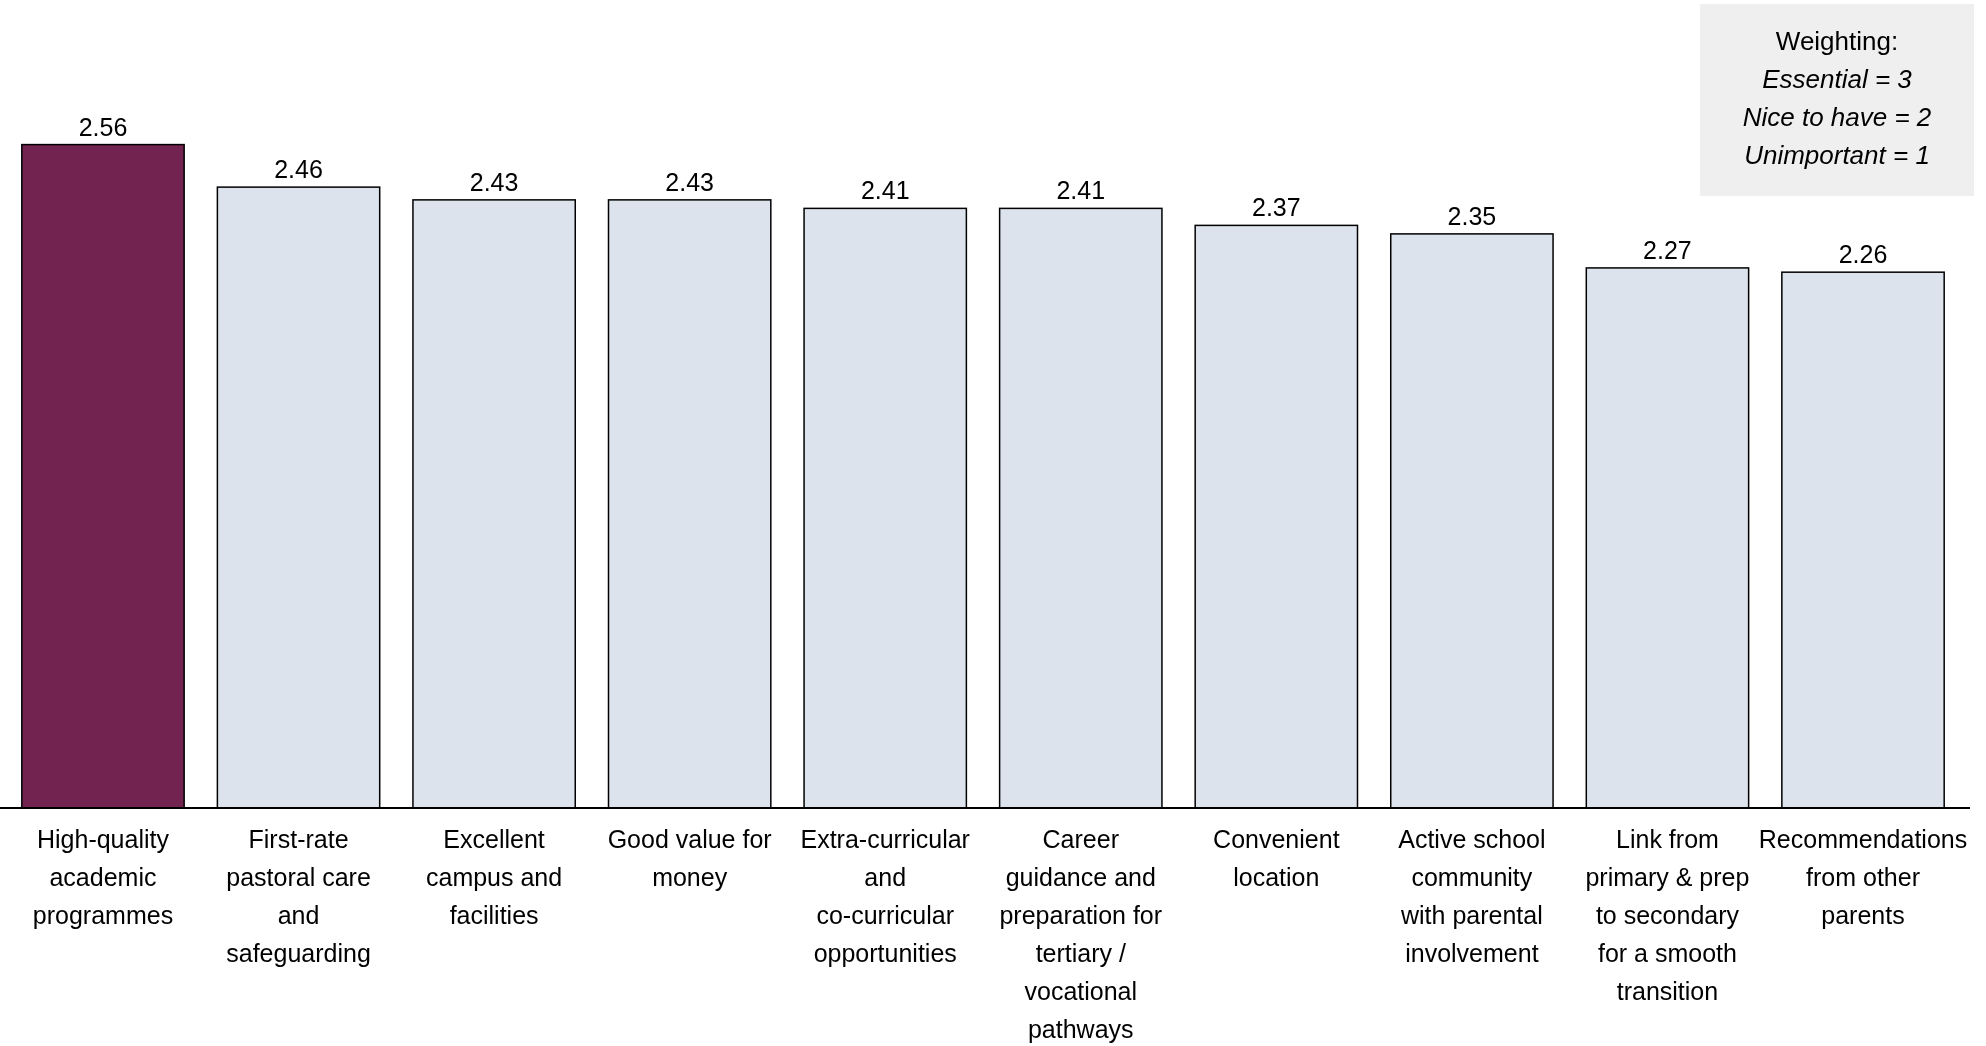 The image size is (1986, 1046). Describe the element at coordinates (1667, 915) in the screenshot. I see `x-tick-label: Link from primary & prep to secondary for a smooth transition` at that location.